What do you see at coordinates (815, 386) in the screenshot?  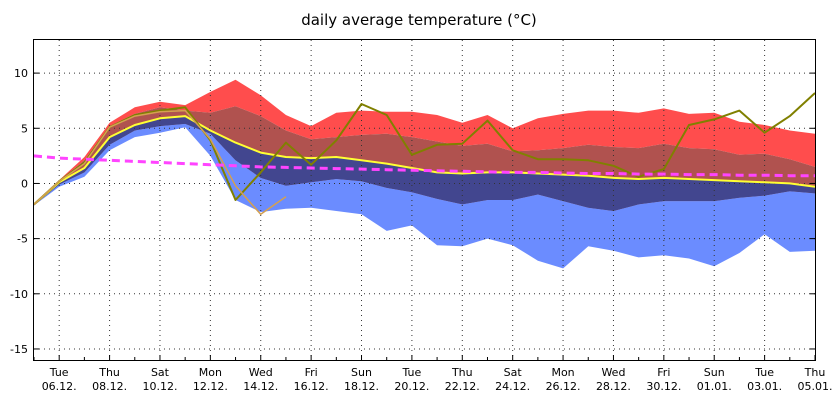 I see `x-tick-date: 05.01.` at bounding box center [815, 386].